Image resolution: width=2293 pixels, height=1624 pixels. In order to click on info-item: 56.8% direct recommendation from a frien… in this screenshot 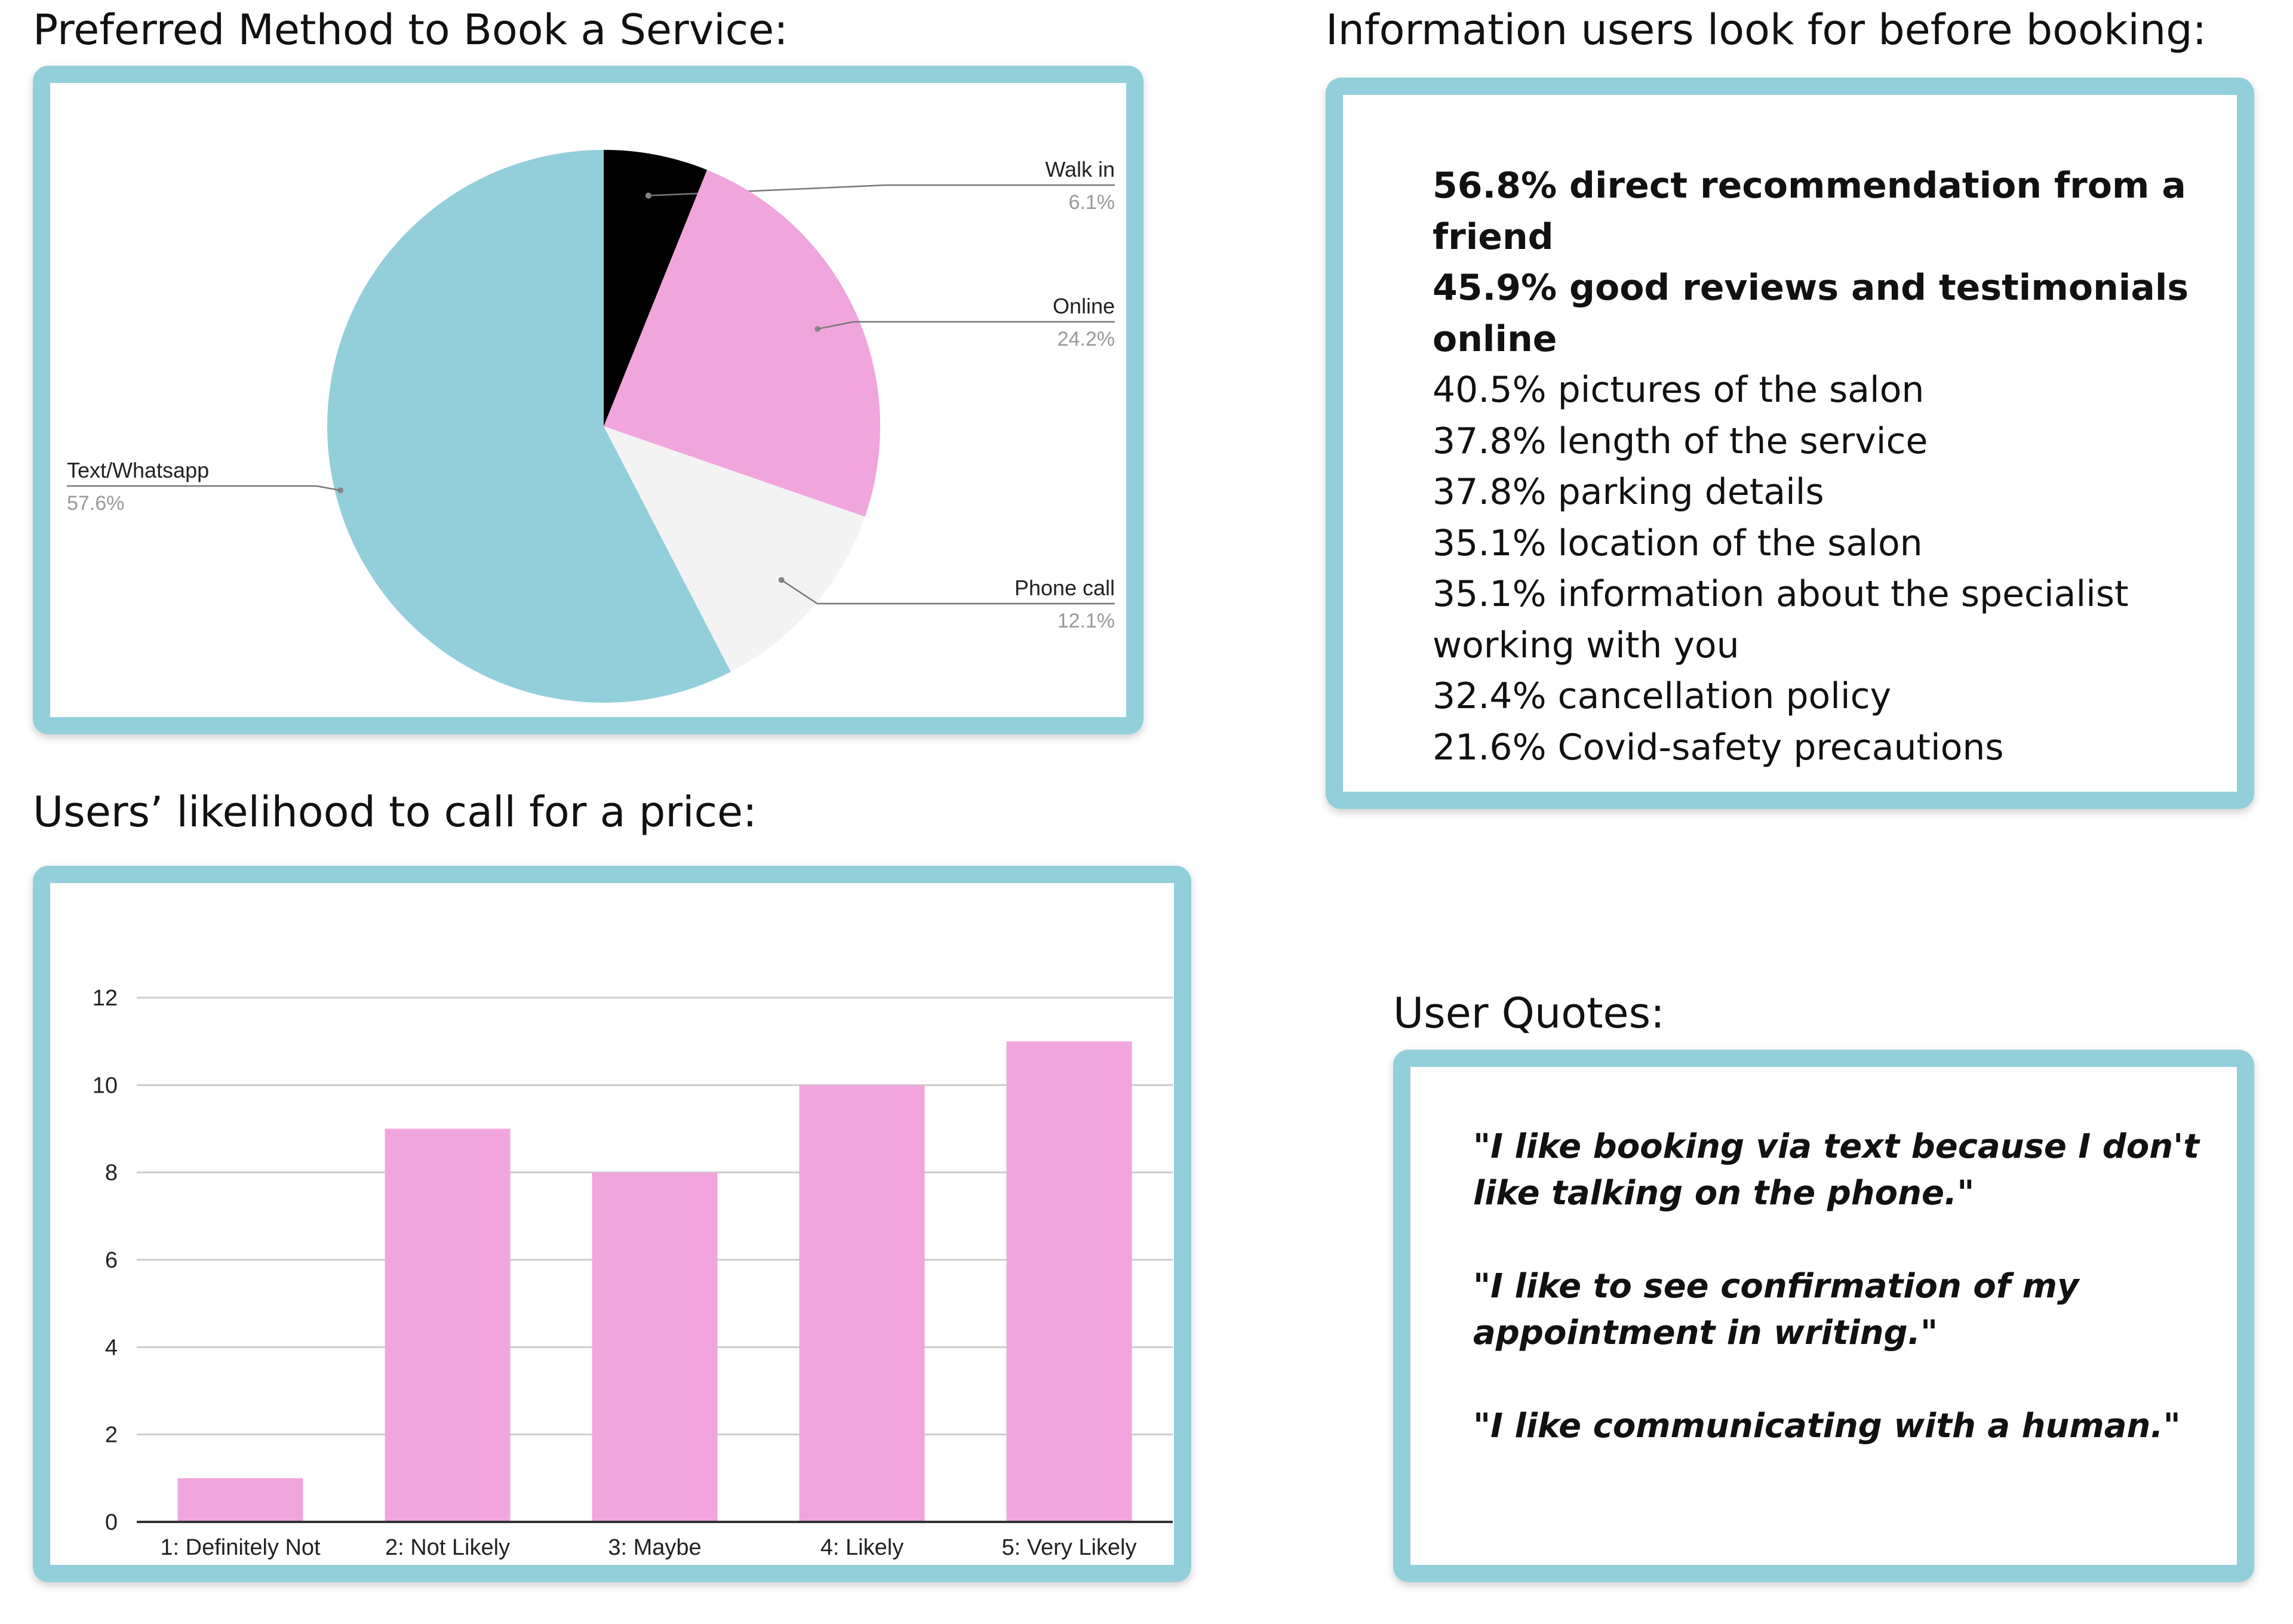, I will do `click(1810, 211)`.